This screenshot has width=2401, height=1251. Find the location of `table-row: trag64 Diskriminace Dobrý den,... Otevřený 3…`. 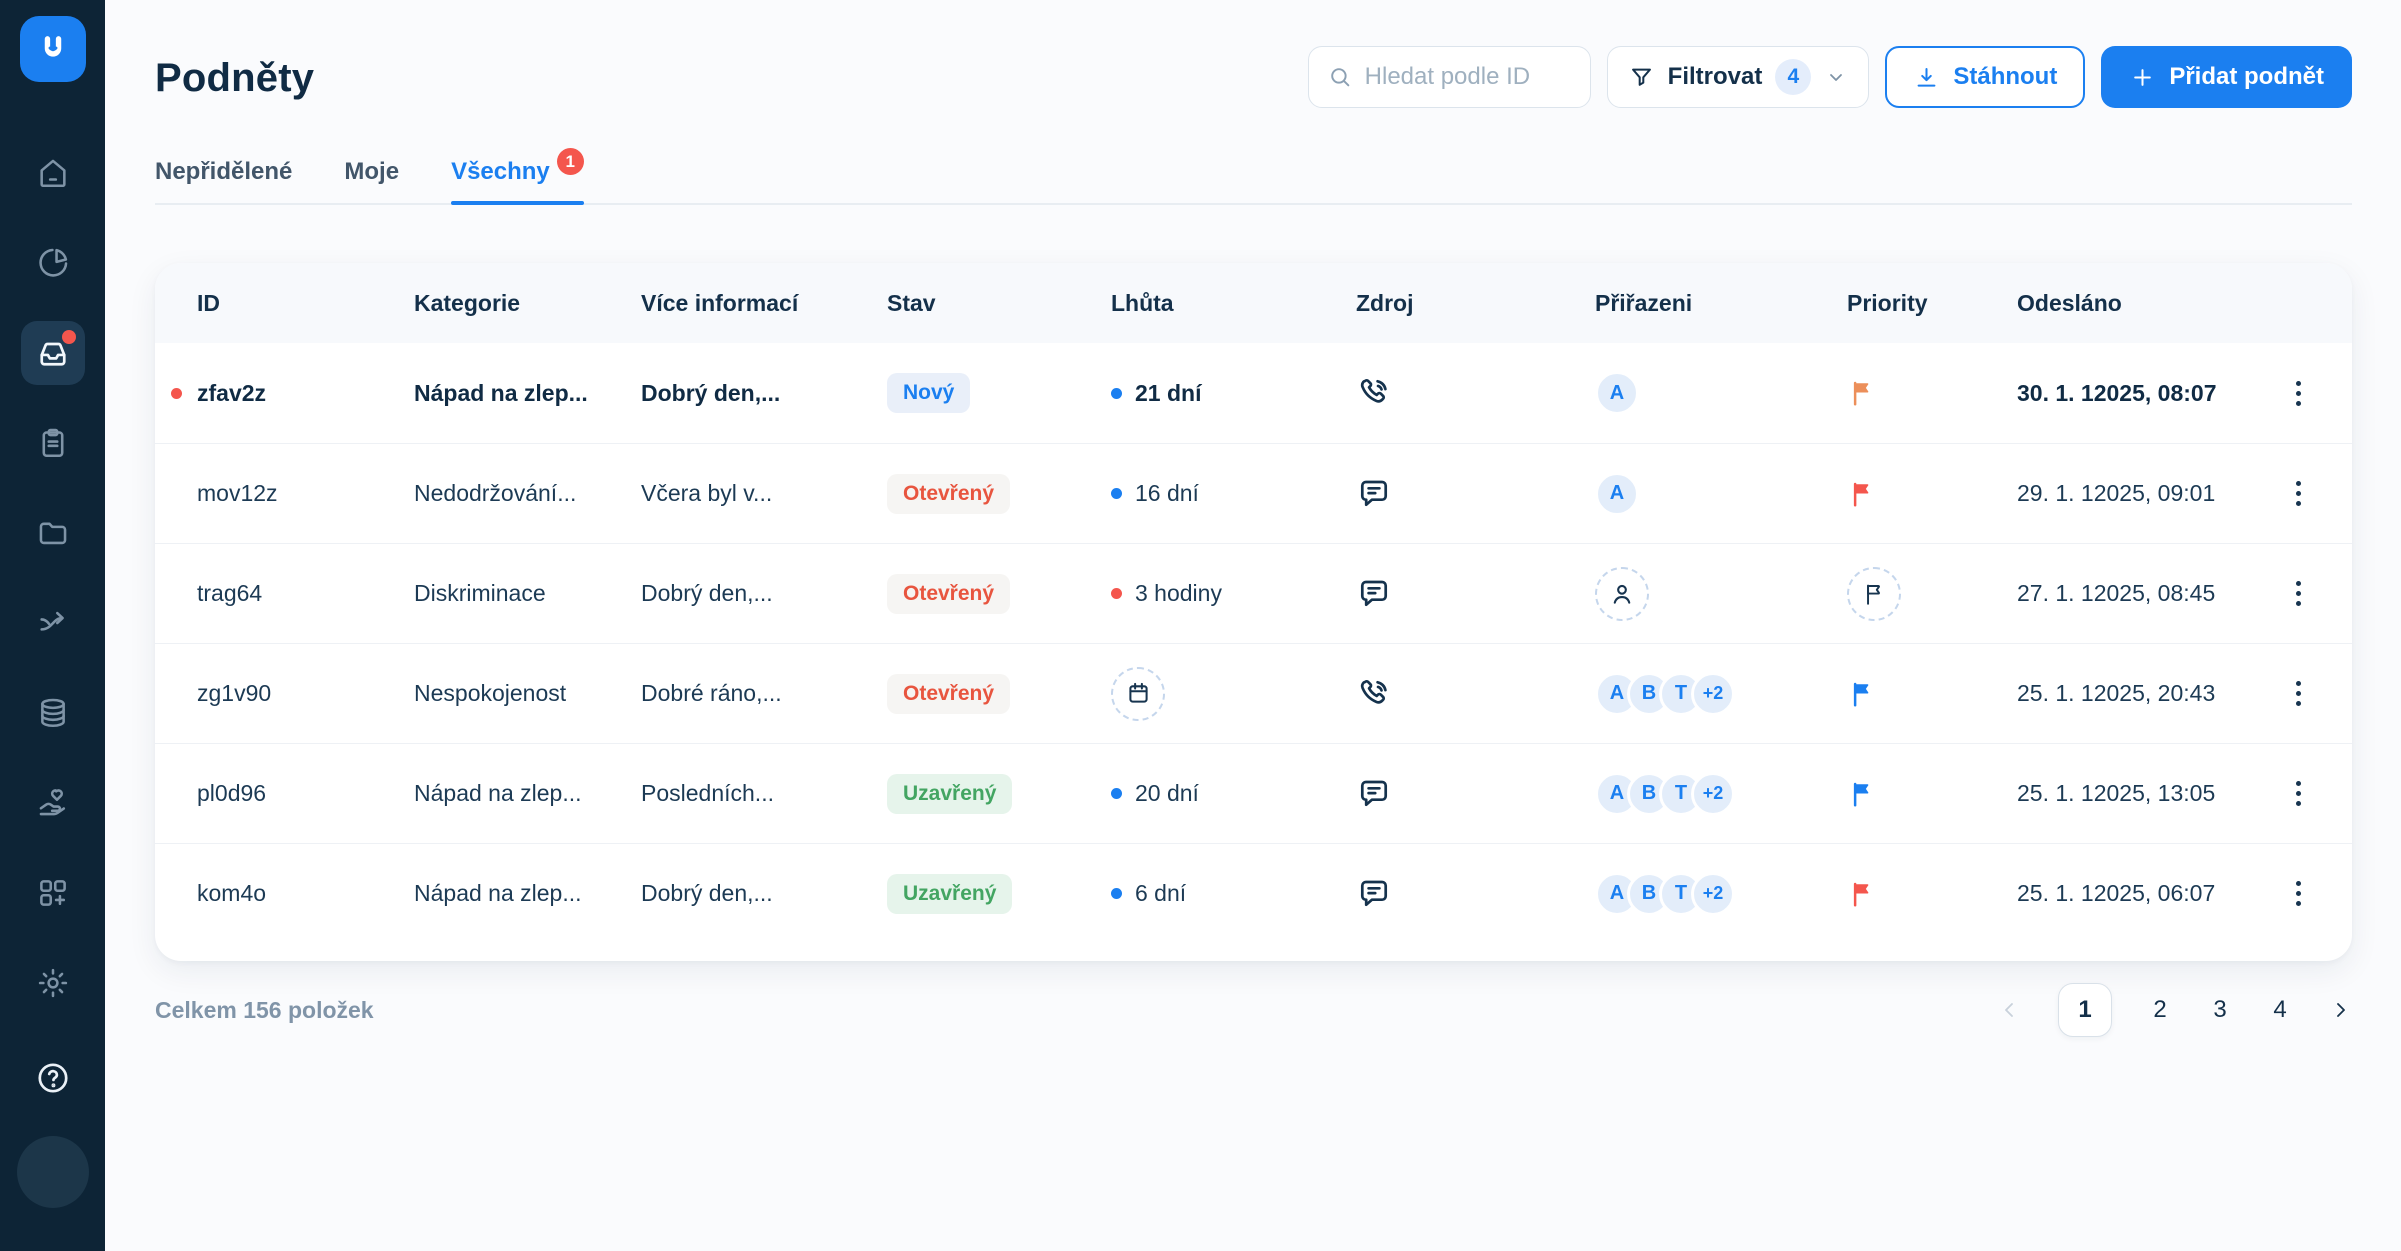

table-row: trag64 Diskriminace Dobrý den,... Otevřený 3… is located at coordinates (1253, 593).